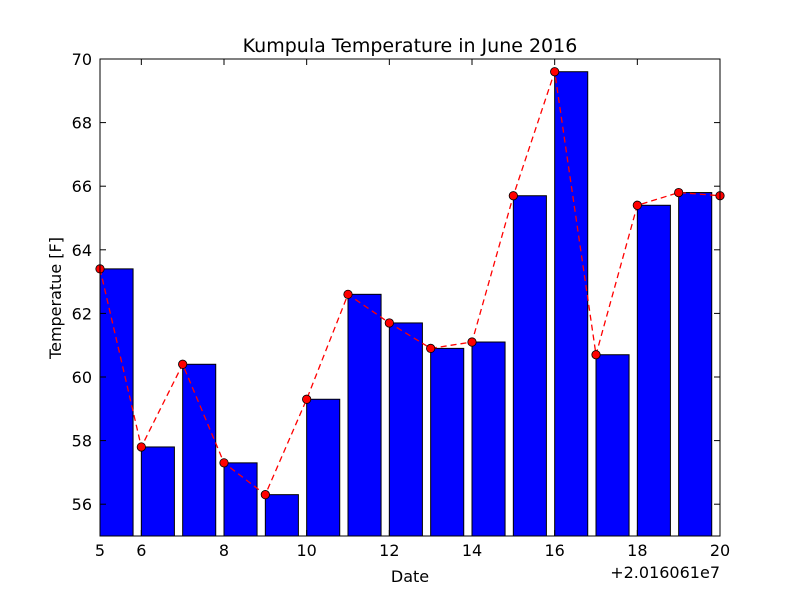  What do you see at coordinates (82, 313) in the screenshot?
I see `y-tick-label-62: 62` at bounding box center [82, 313].